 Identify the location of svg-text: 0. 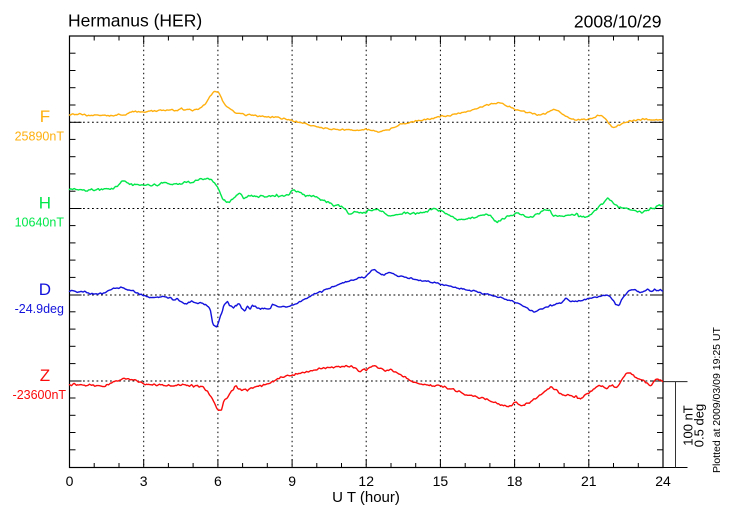
(70, 481).